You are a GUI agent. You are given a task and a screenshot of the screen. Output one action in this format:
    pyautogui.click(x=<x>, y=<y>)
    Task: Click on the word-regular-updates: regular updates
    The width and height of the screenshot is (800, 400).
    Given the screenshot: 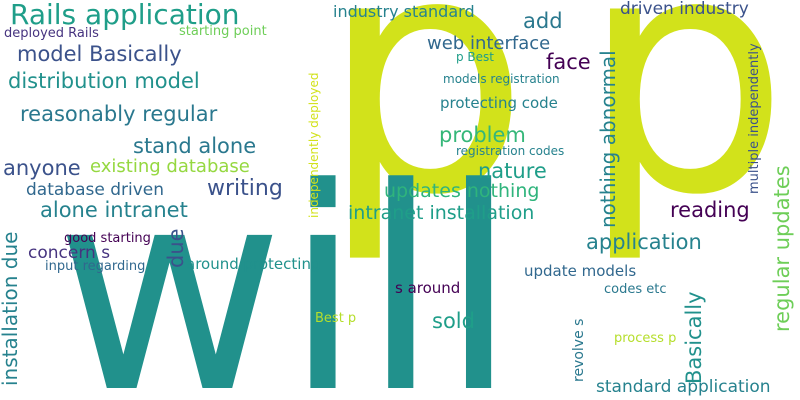 What is the action you would take?
    pyautogui.click(x=782, y=248)
    